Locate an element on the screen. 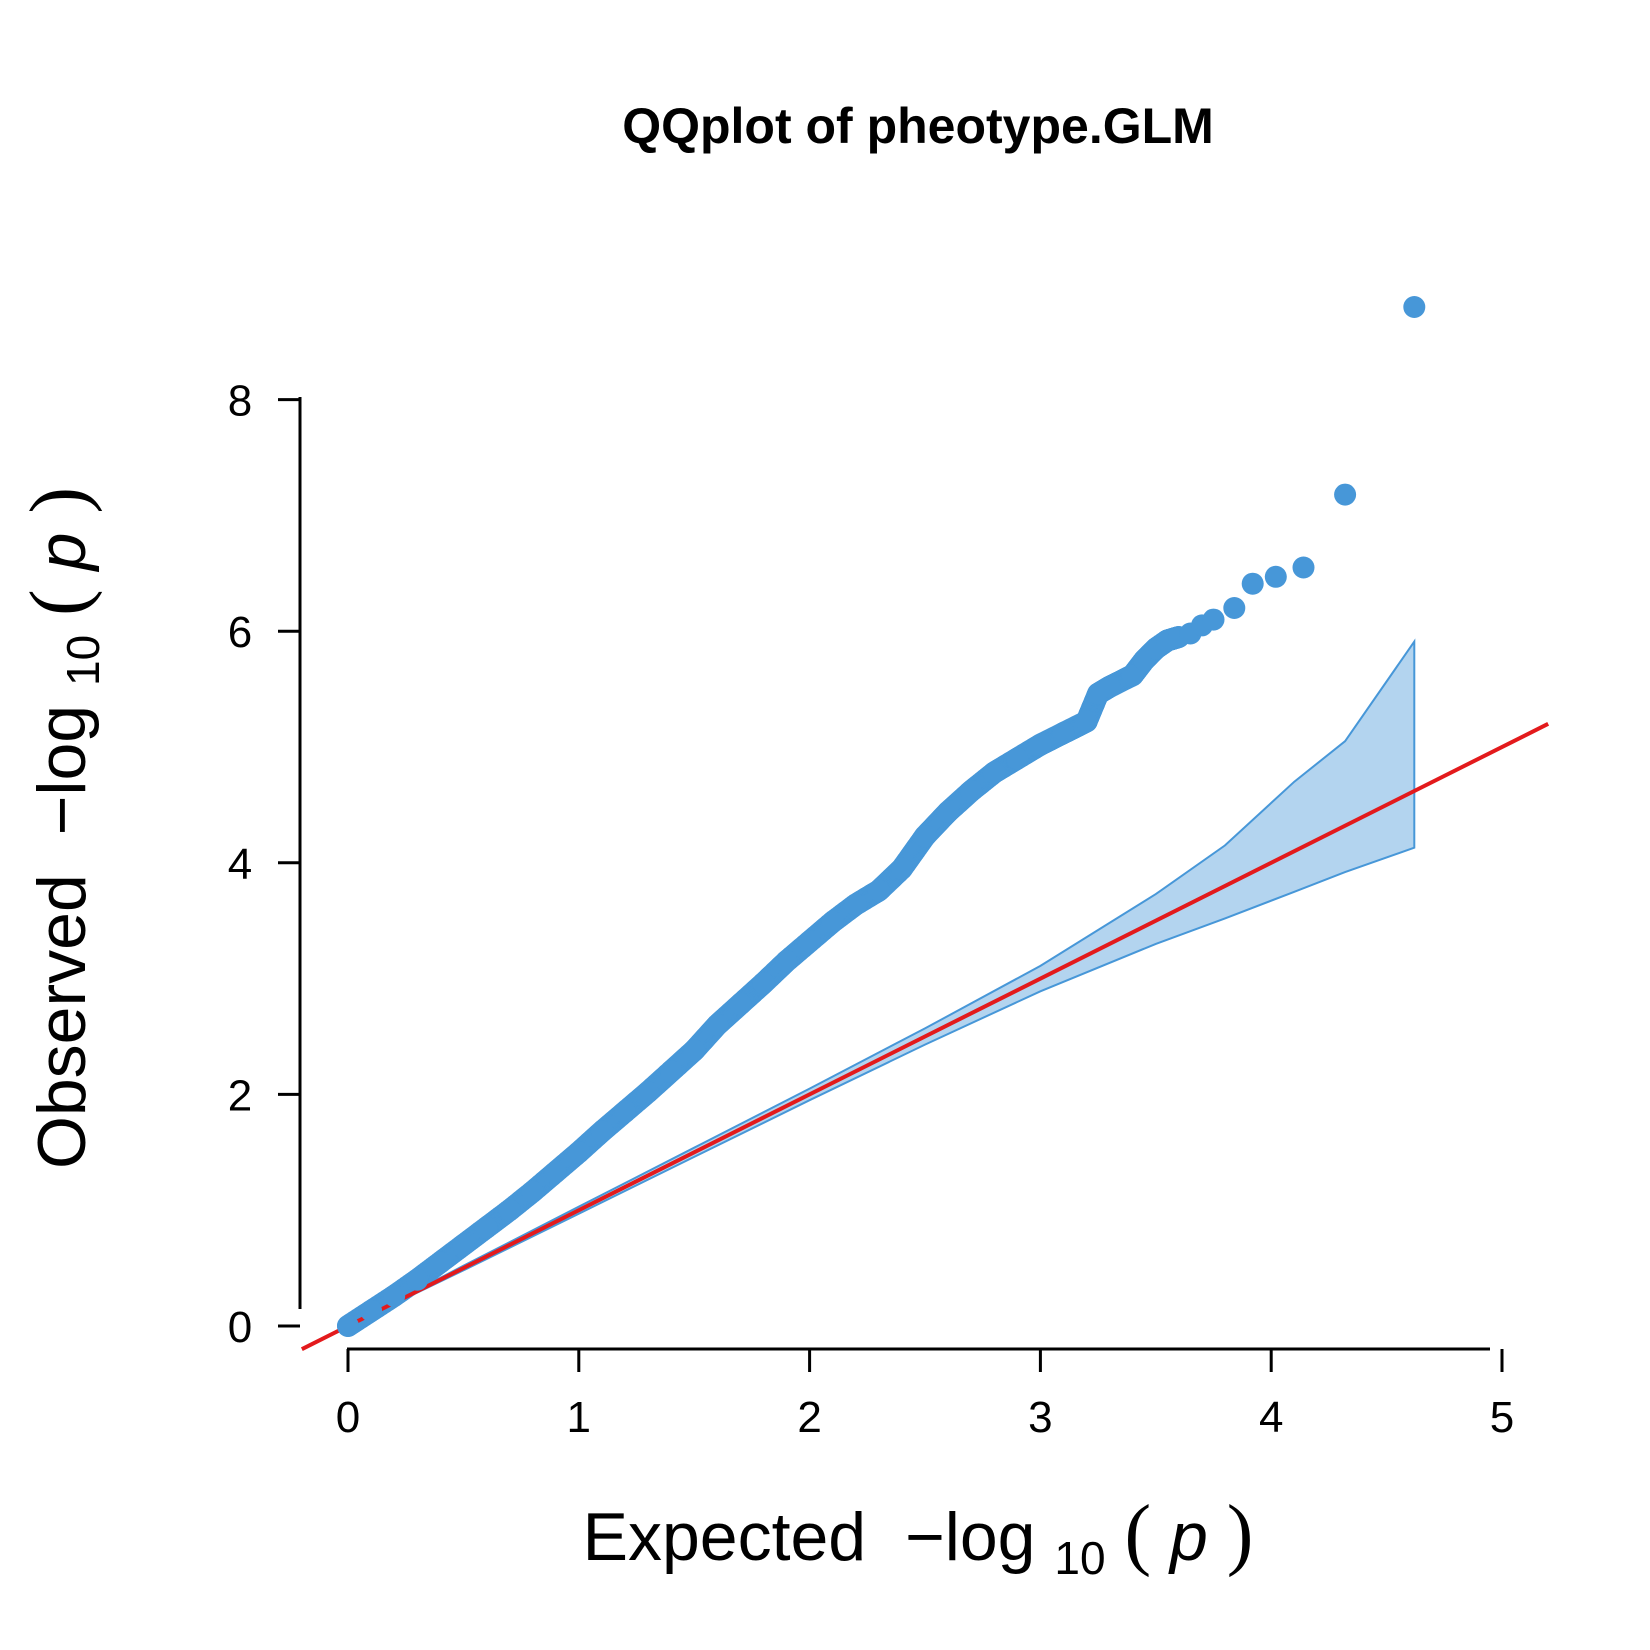 This screenshot has width=1650, height=1650. x-axis-ticks: 0 1 2 3 4 5 is located at coordinates (925, 1395).